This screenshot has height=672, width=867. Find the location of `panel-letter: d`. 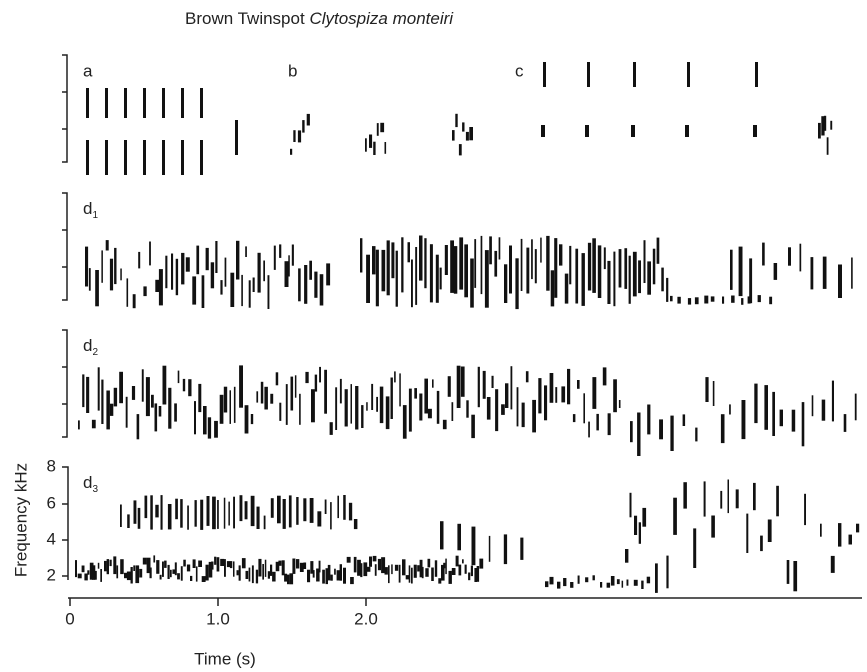

panel-letter: d is located at coordinates (87, 482).